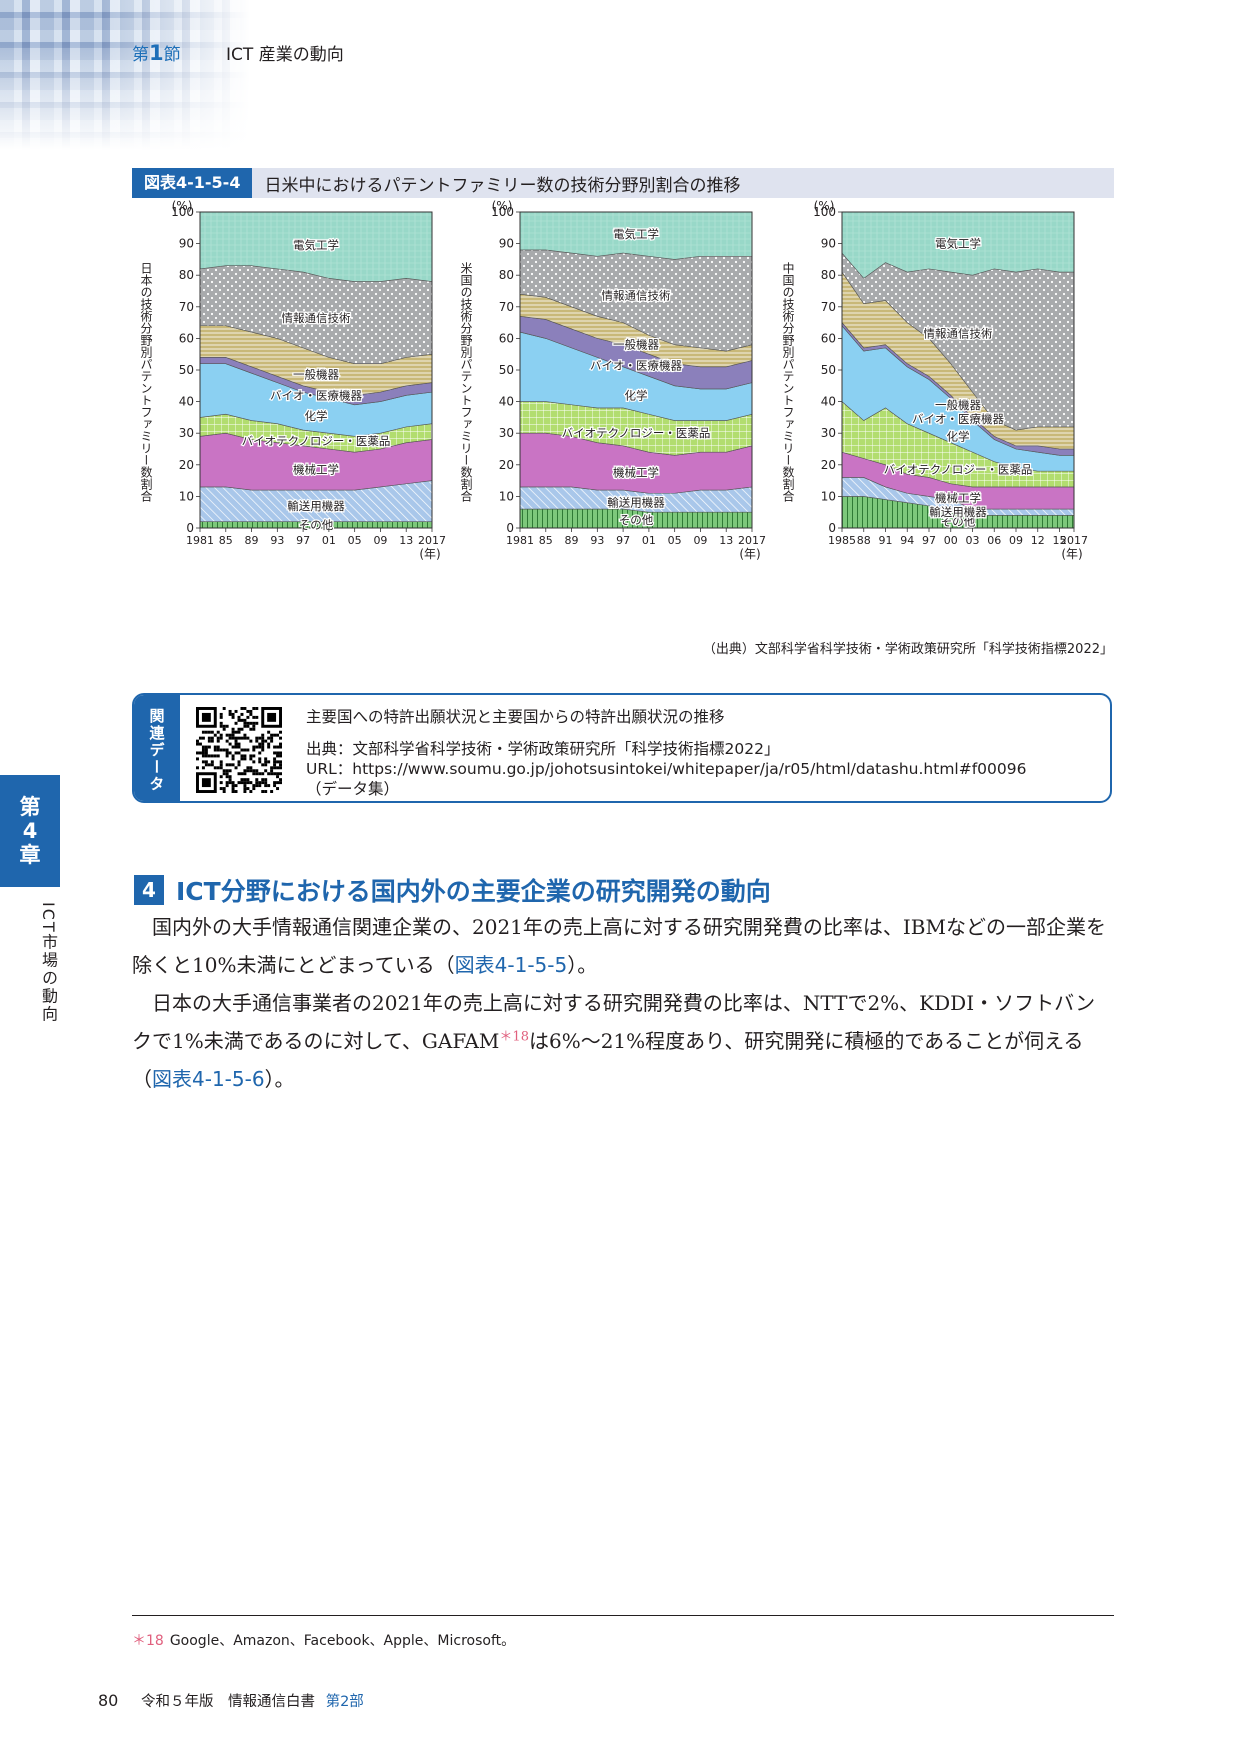 The width and height of the screenshot is (1241, 1754). What do you see at coordinates (636, 473) in the screenshot?
I see `series-label-1-2: 機械工学` at bounding box center [636, 473].